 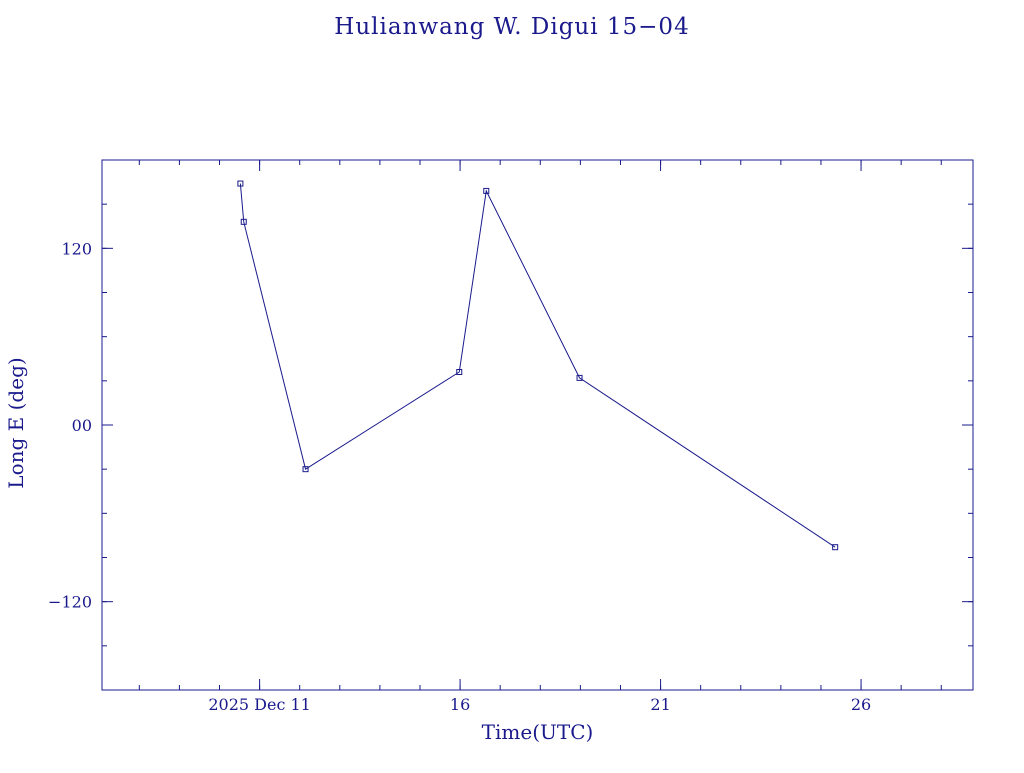 I want to click on x-axis-label: Time(UTC), so click(x=538, y=732).